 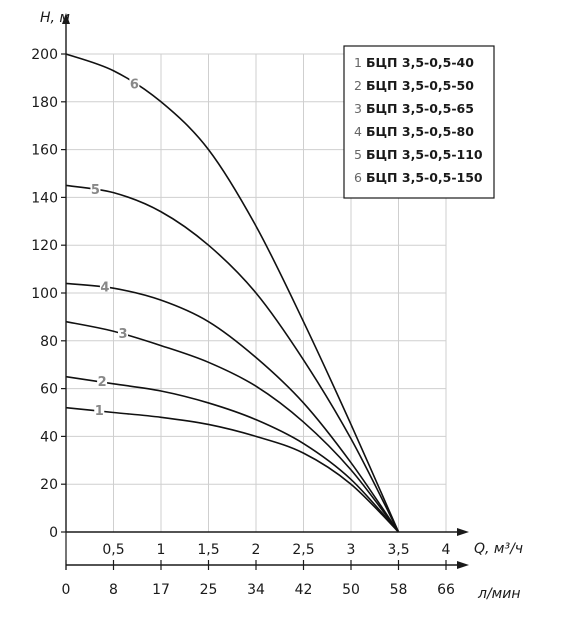 What do you see at coordinates (49, 485) in the screenshot?
I see `y-tick-label: 20` at bounding box center [49, 485].